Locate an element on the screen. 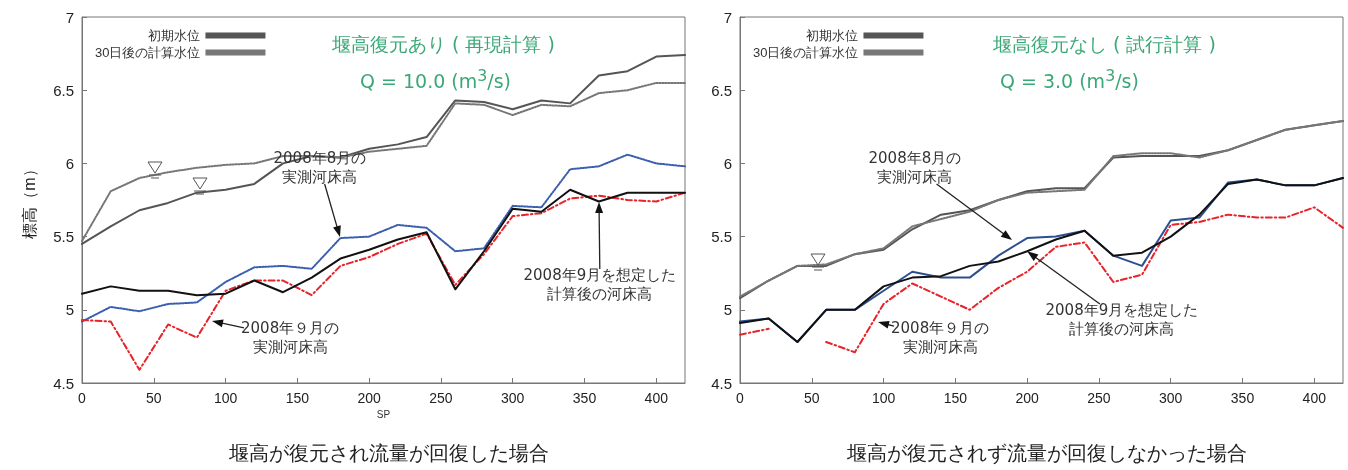 The width and height of the screenshot is (1348, 470). text: 堰高が復元されず流量が回復しなかった場合 is located at coordinates (1046, 453).